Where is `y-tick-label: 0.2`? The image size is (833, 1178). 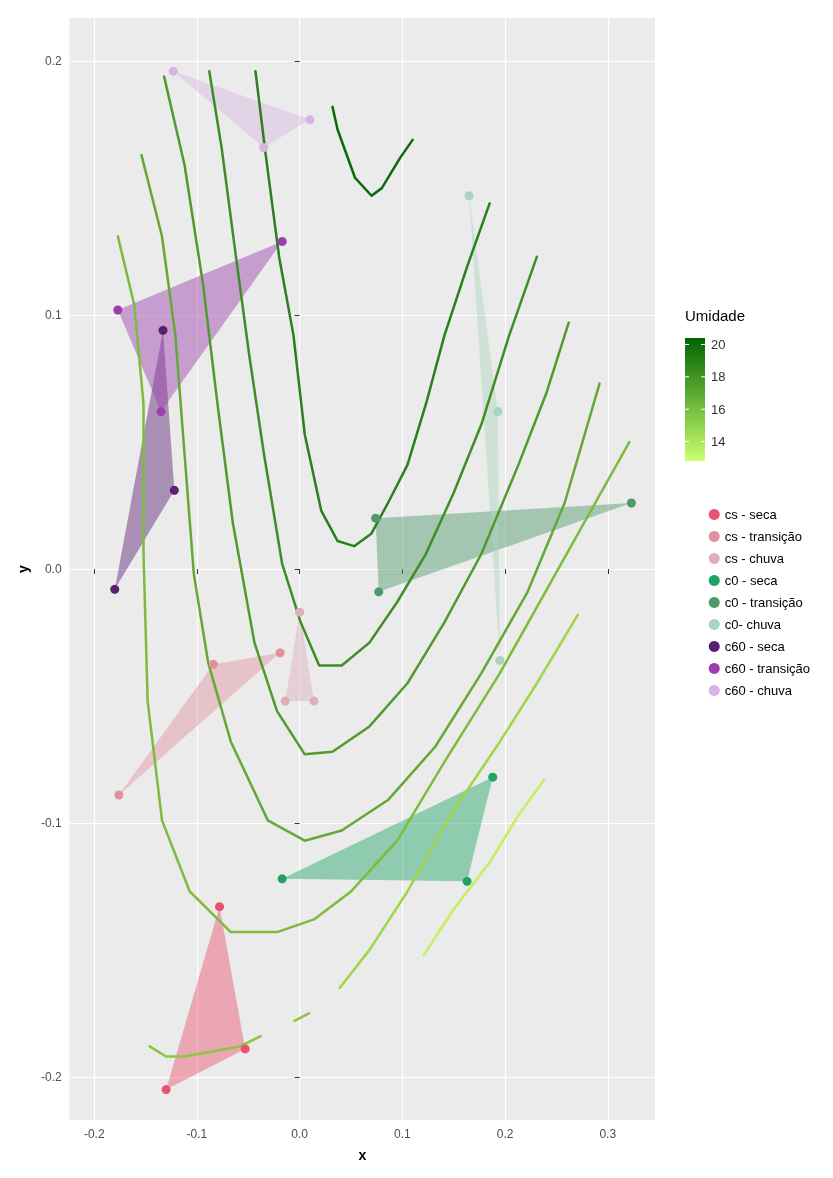 y-tick-label: 0.2 is located at coordinates (53, 61).